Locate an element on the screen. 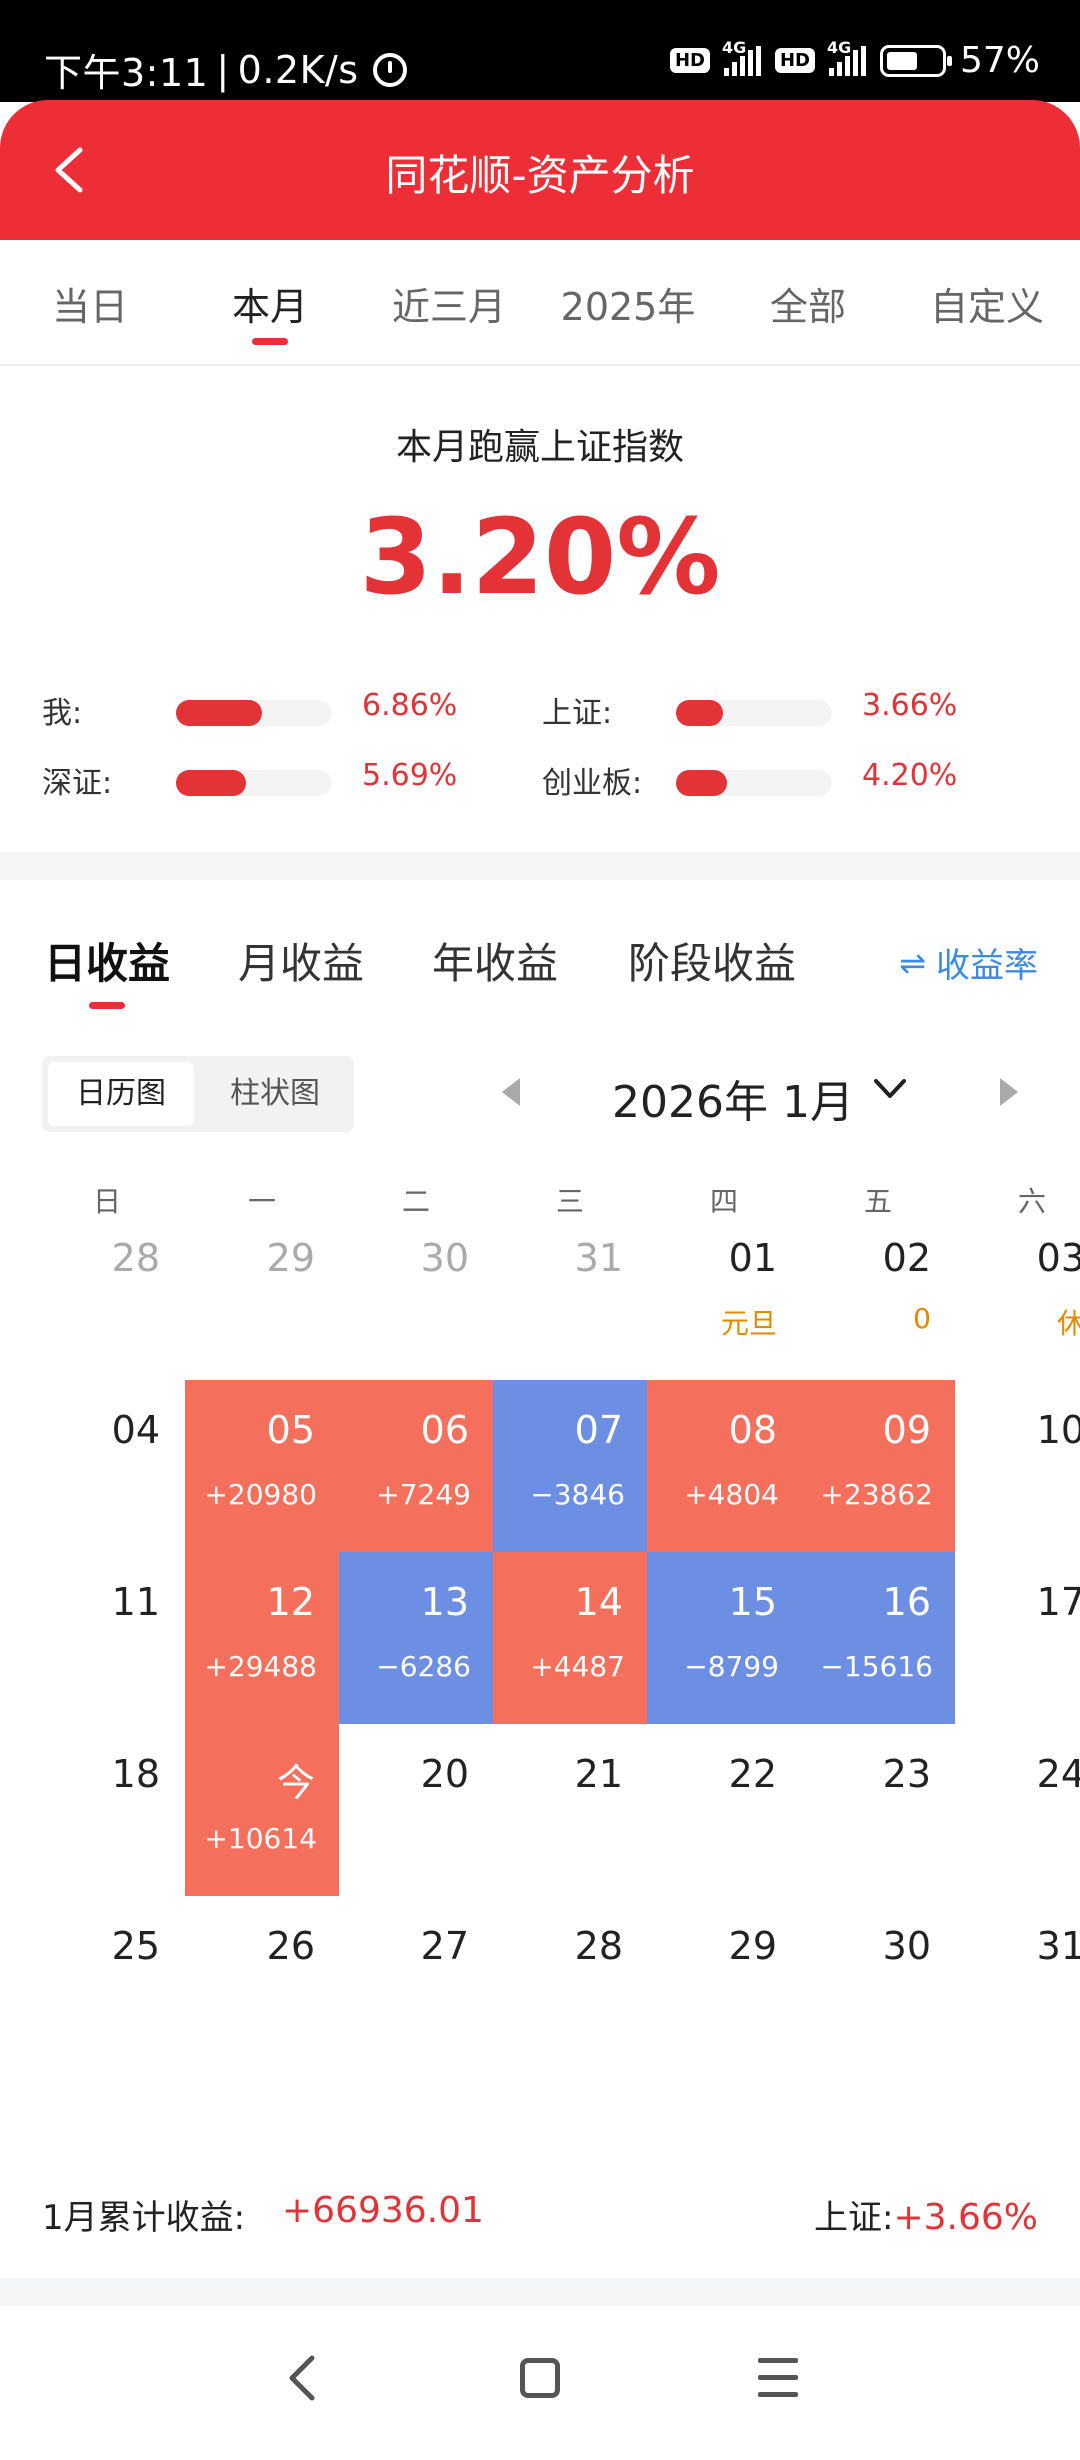  calendar-day-cell: 16 −15616 is located at coordinates (878, 1638).